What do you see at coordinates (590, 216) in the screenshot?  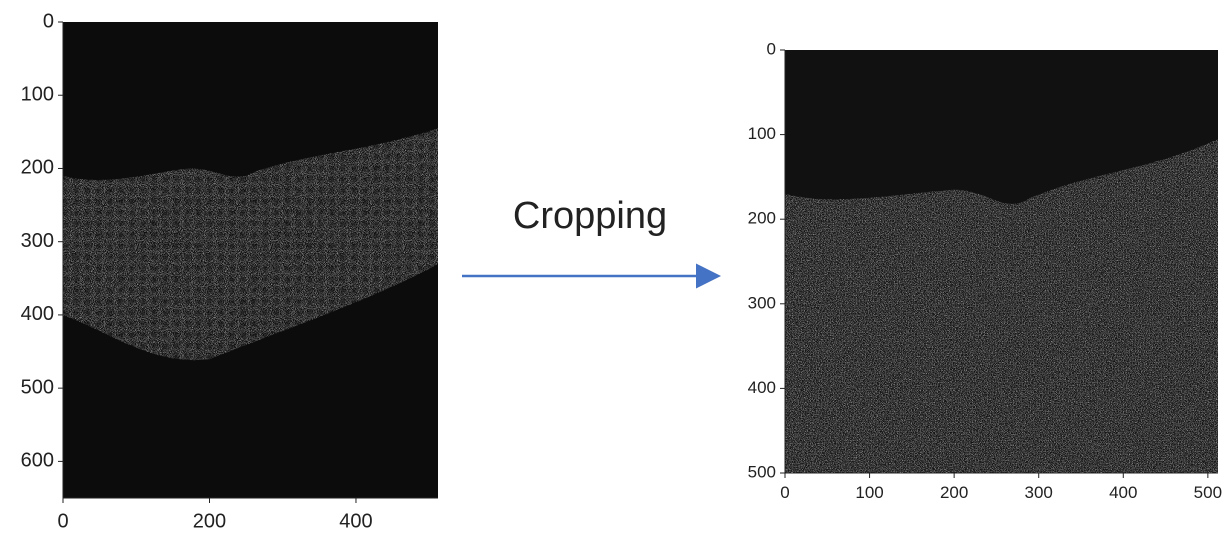 I see `arrow-label: Cropping` at bounding box center [590, 216].